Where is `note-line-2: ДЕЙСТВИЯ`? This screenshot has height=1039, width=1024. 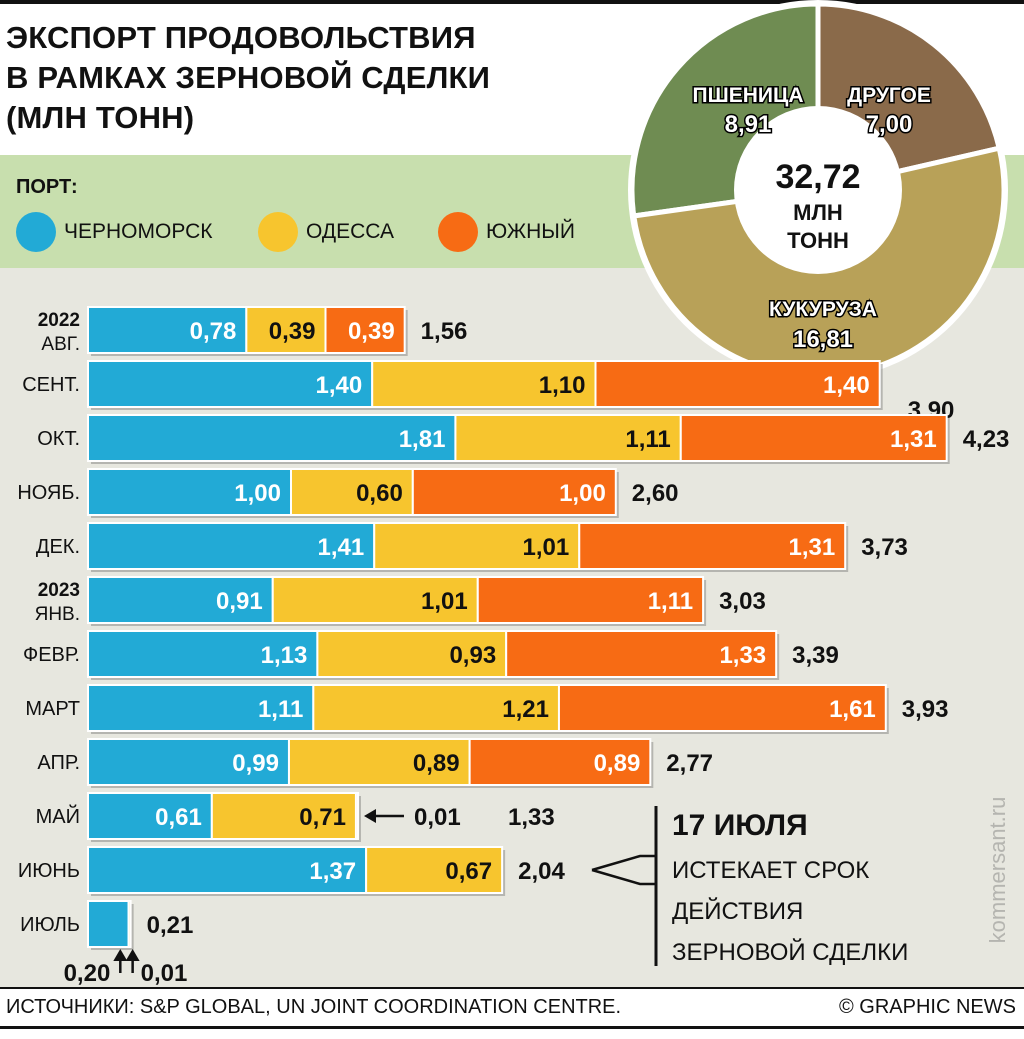 note-line-2: ДЕЙСТВИЯ is located at coordinates (738, 911).